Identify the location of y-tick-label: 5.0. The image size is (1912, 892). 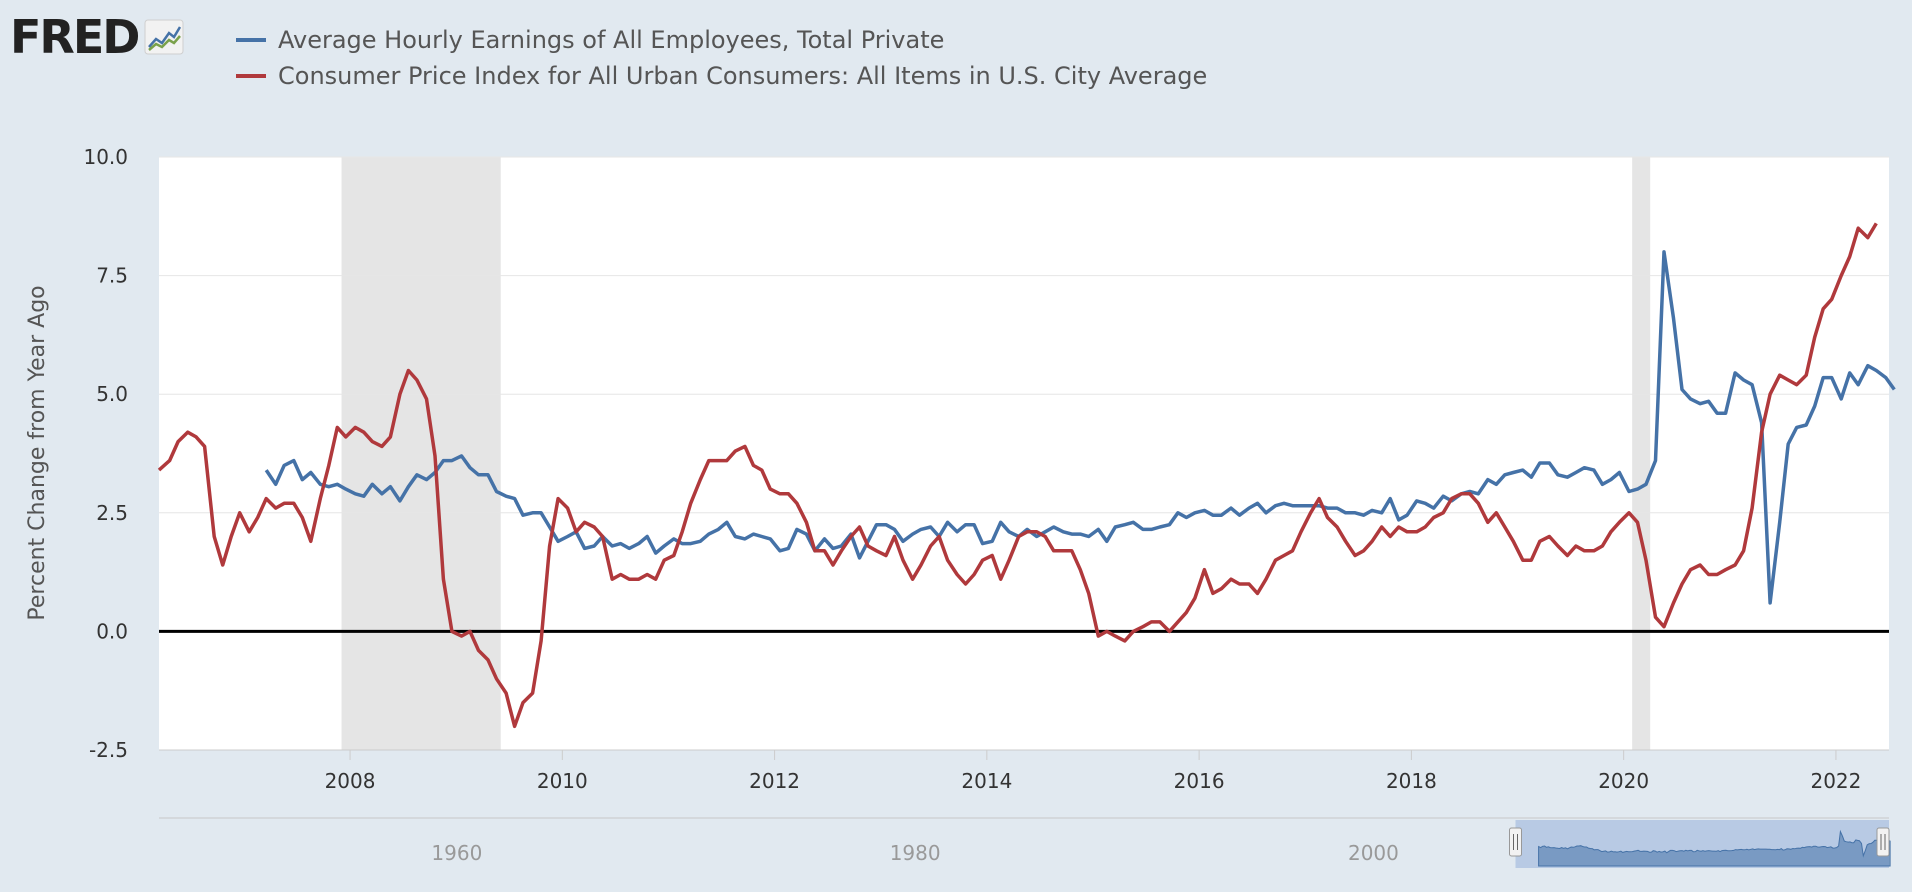
(112, 394).